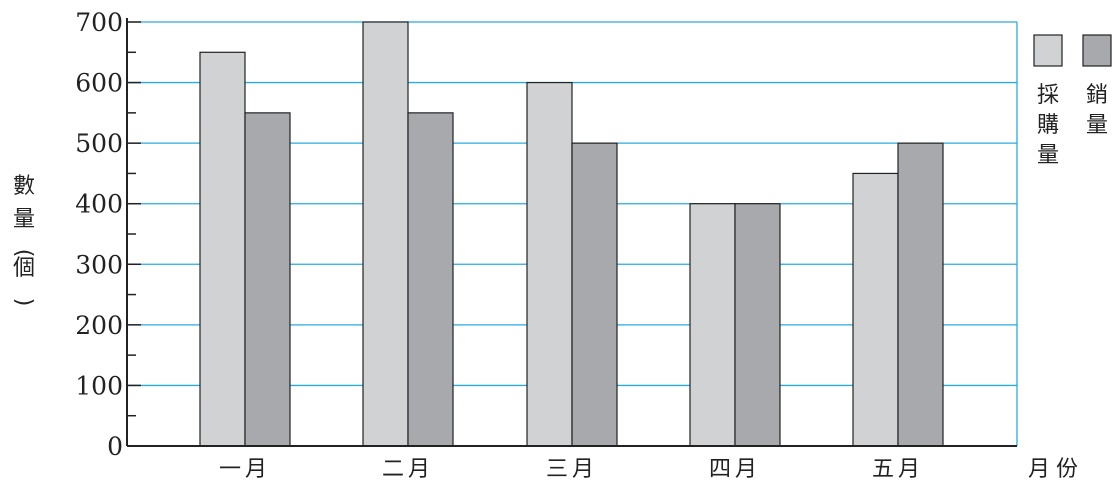 This screenshot has height=481, width=1115. Describe the element at coordinates (735, 469) in the screenshot. I see `x-tick-label: 四月` at that location.